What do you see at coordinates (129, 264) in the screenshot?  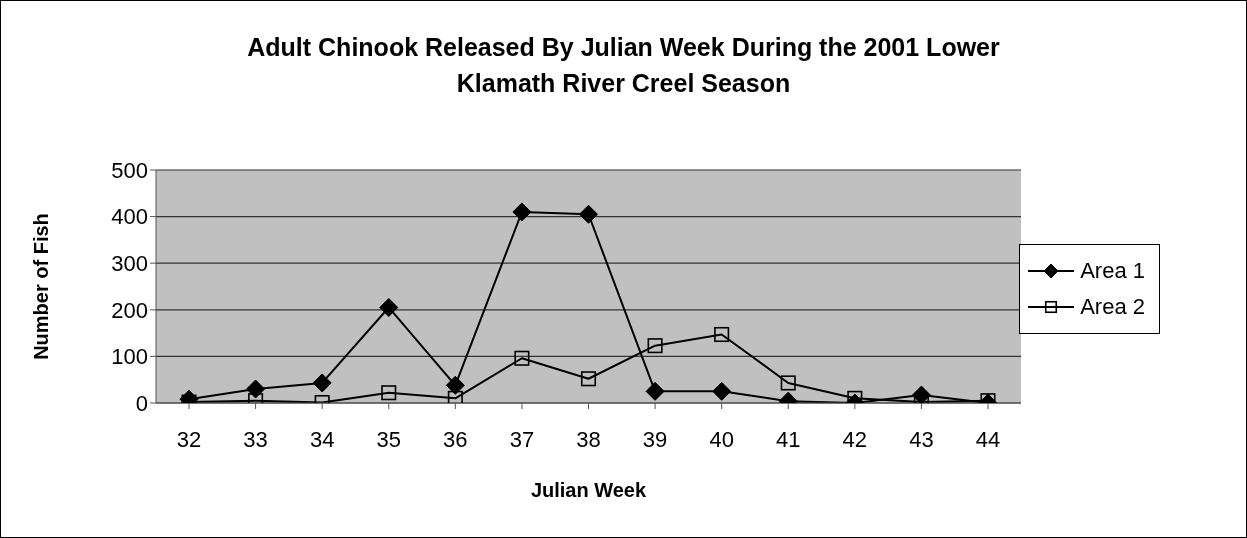 I see `y-tick-label: 300` at bounding box center [129, 264].